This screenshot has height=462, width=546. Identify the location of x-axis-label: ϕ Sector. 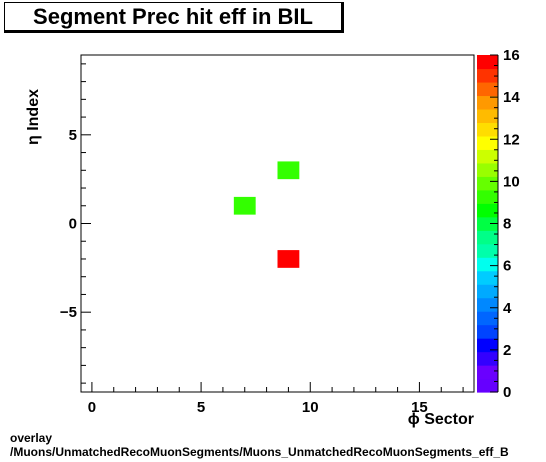
(441, 419).